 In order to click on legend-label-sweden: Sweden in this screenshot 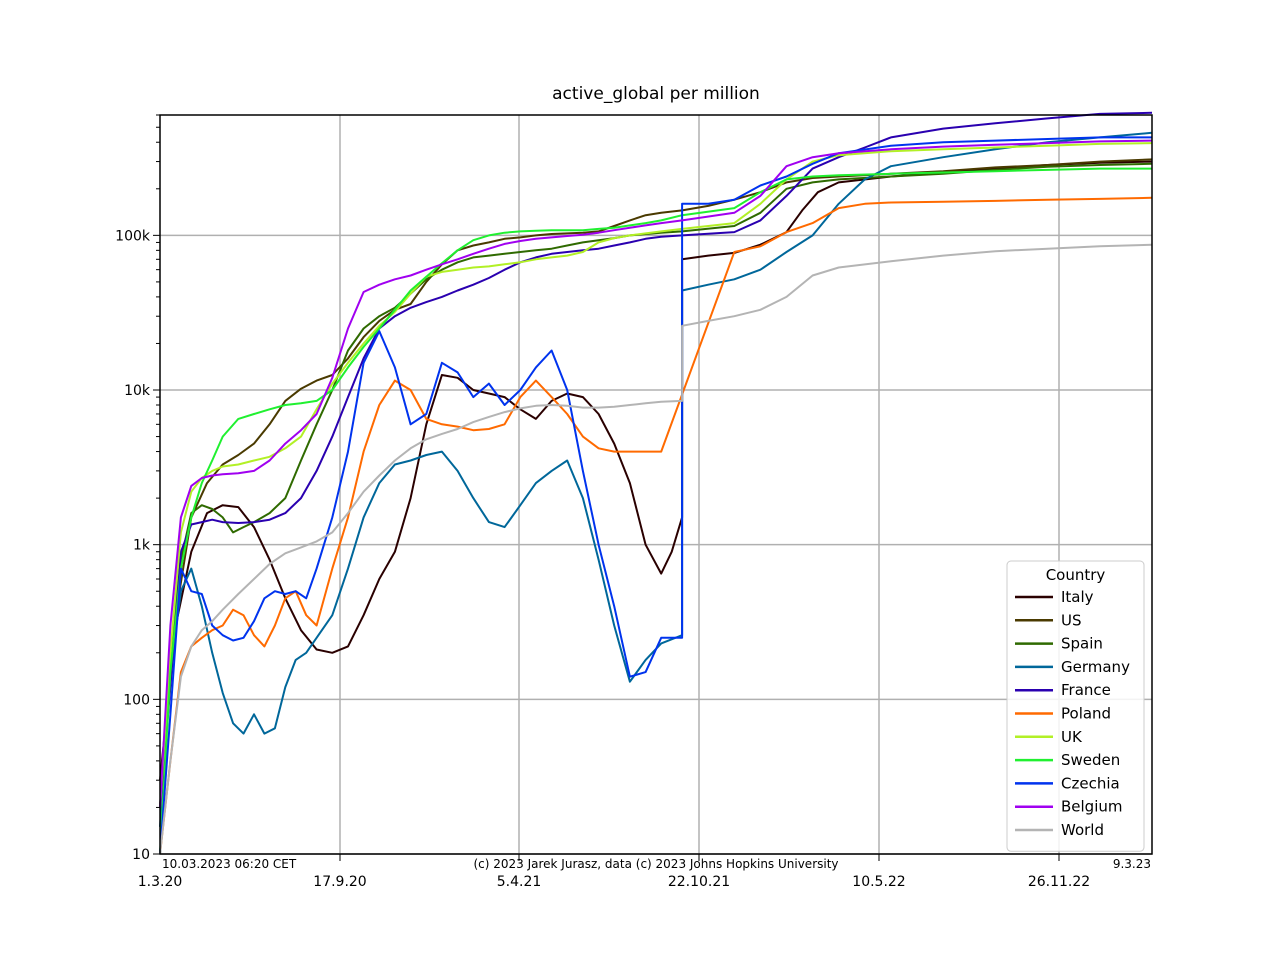, I will do `click(1090, 760)`.